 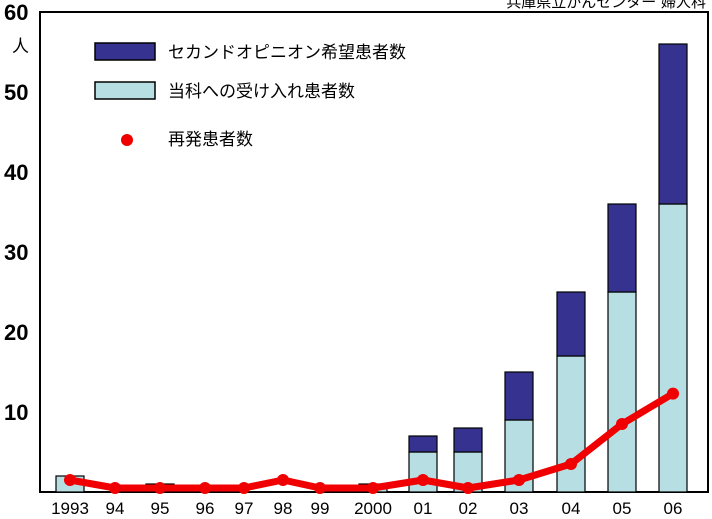 What do you see at coordinates (320, 508) in the screenshot?
I see `x-tick-label: 99` at bounding box center [320, 508].